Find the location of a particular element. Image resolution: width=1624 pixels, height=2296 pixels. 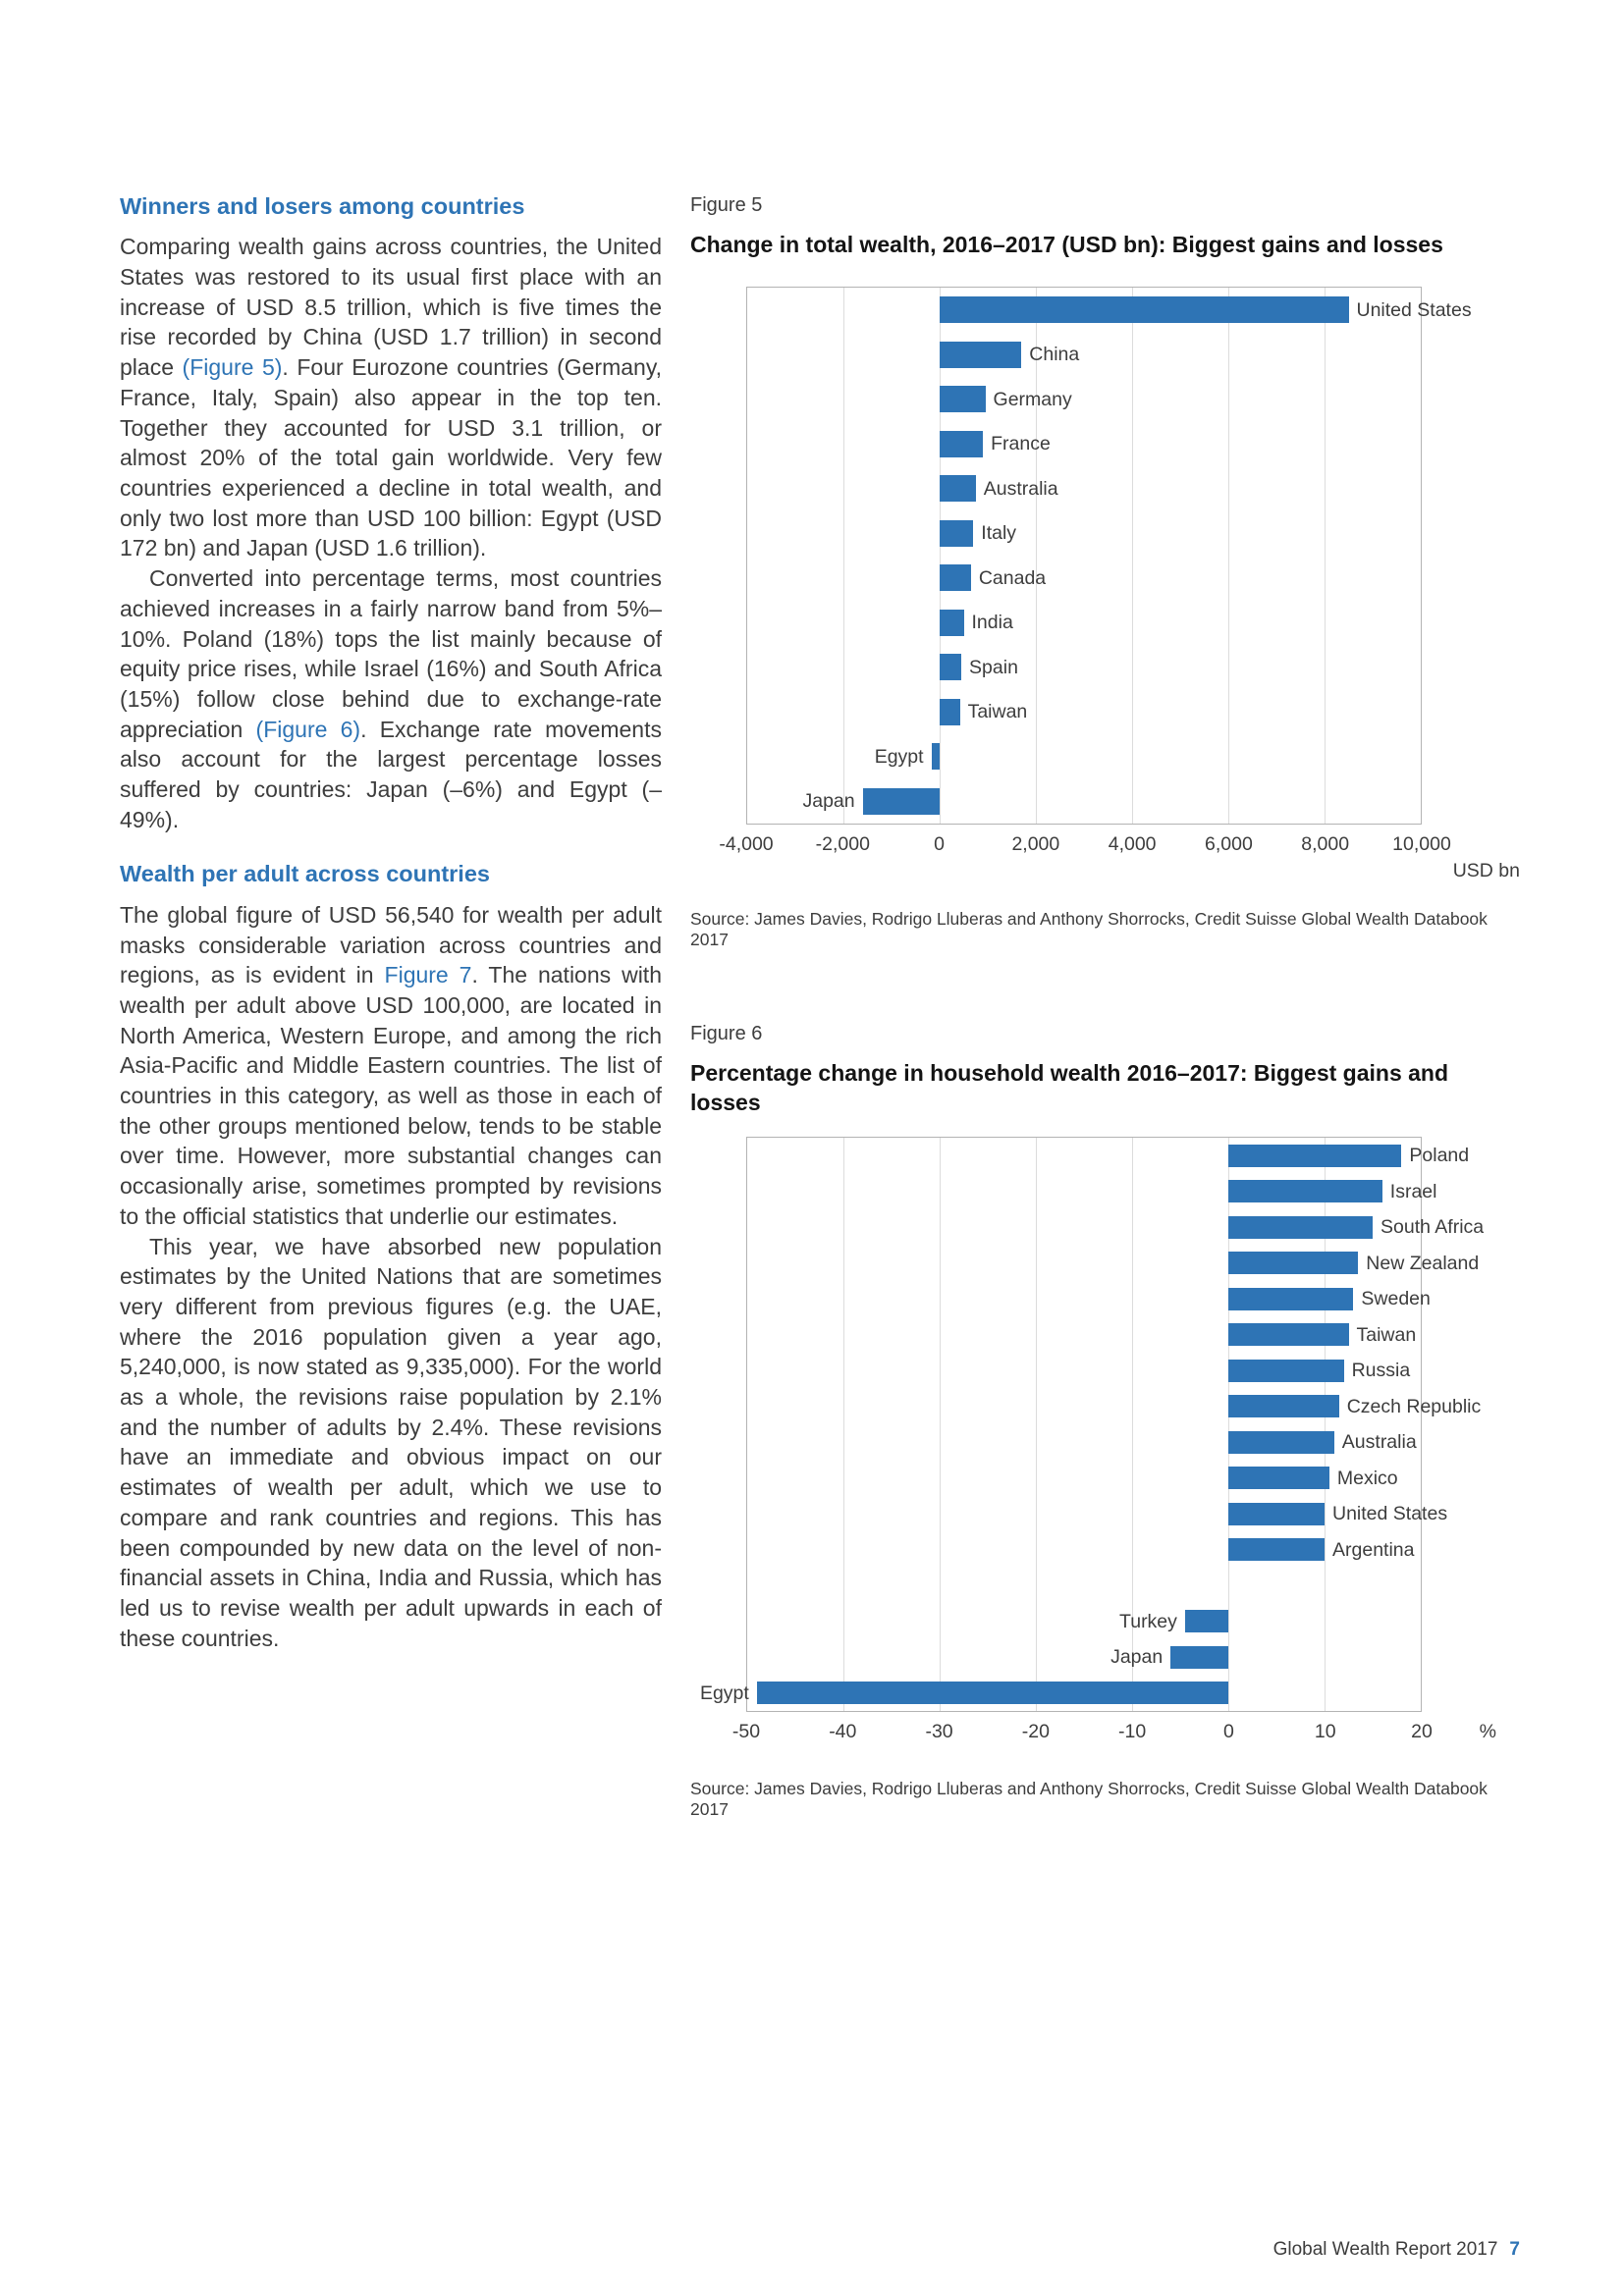

section-heading-wealth-per-adult: Wealth per adult across countries is located at coordinates (305, 874).